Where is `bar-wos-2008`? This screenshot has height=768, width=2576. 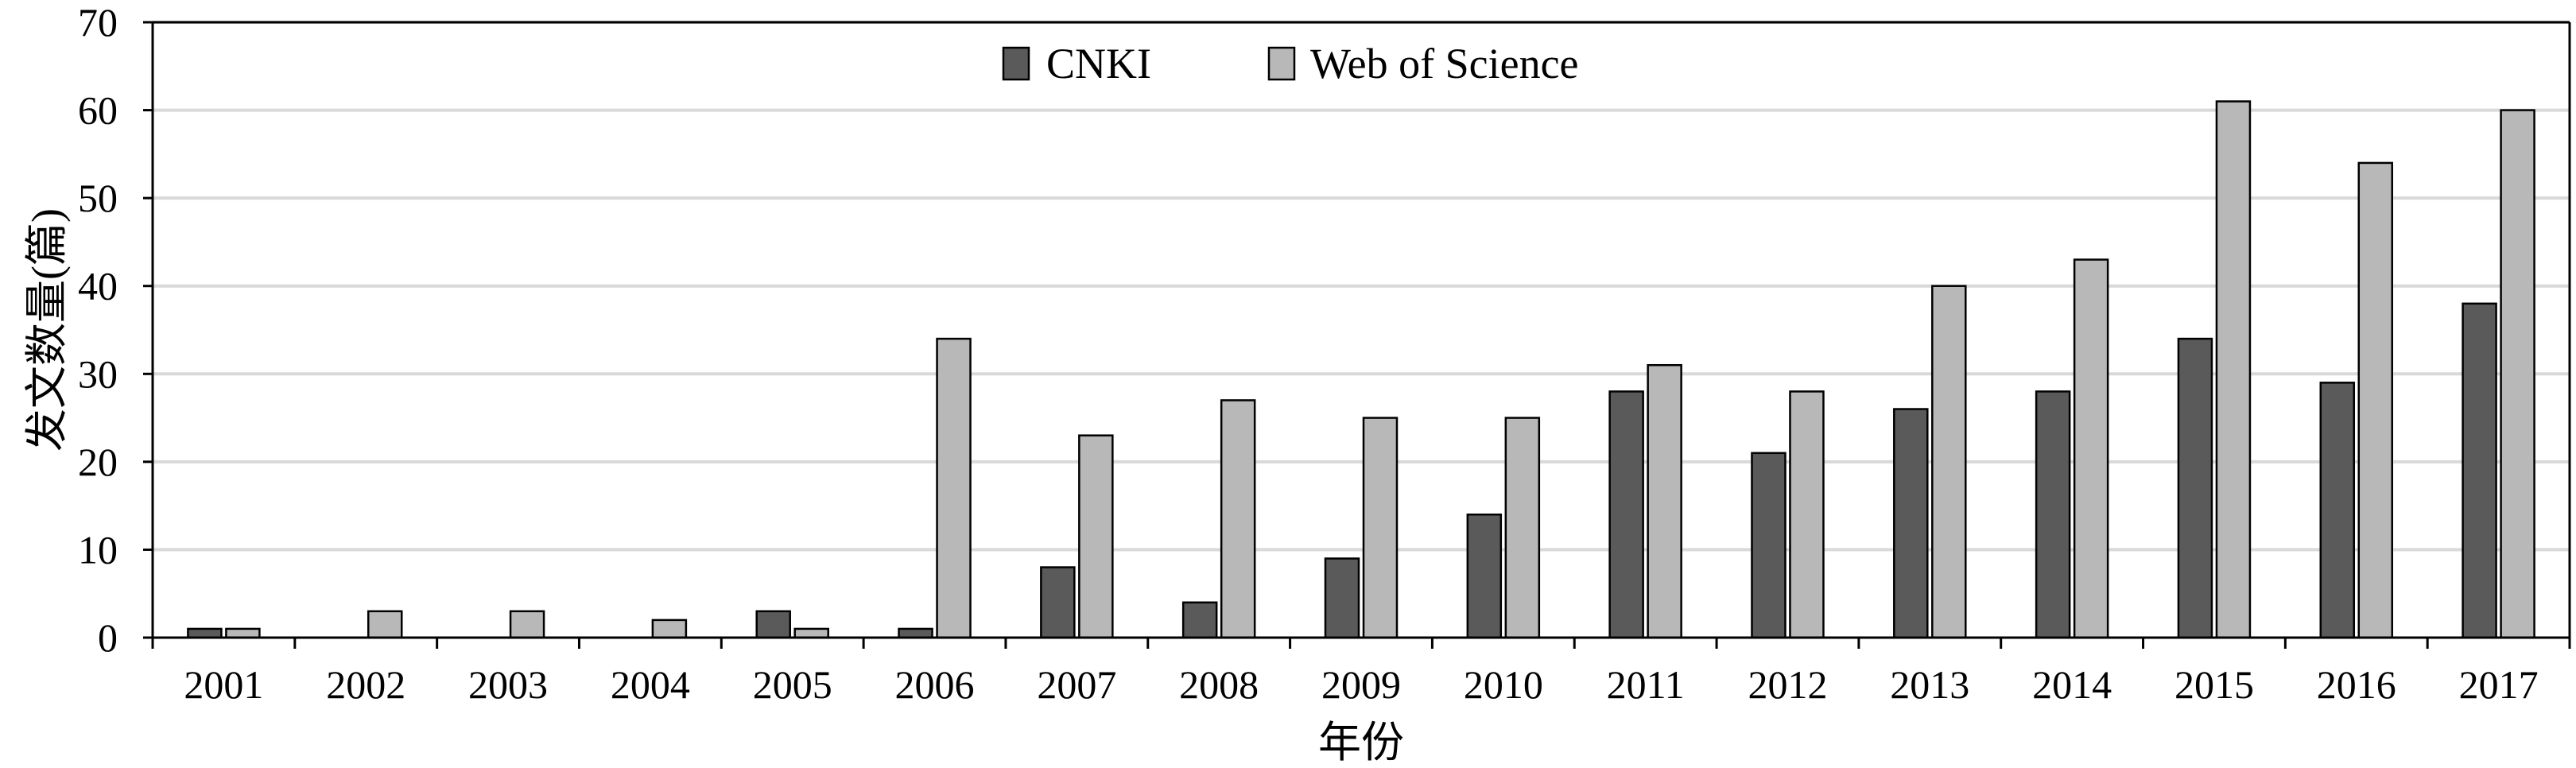
bar-wos-2008 is located at coordinates (1238, 519).